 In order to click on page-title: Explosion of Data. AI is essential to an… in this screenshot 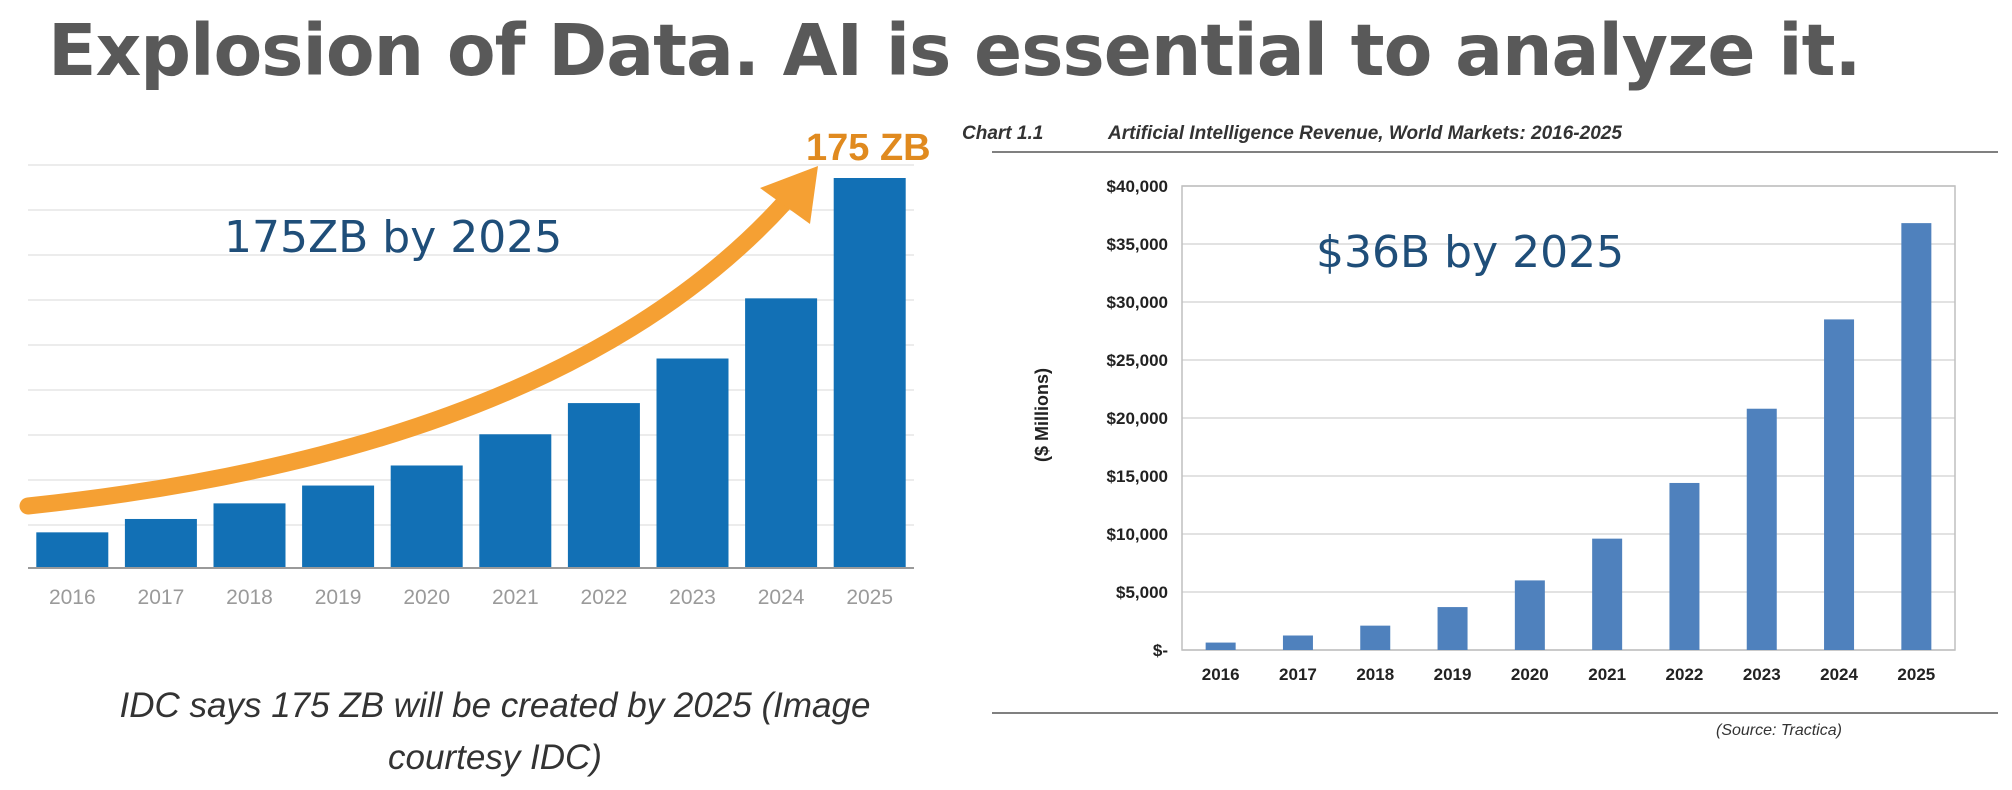, I will do `click(955, 50)`.